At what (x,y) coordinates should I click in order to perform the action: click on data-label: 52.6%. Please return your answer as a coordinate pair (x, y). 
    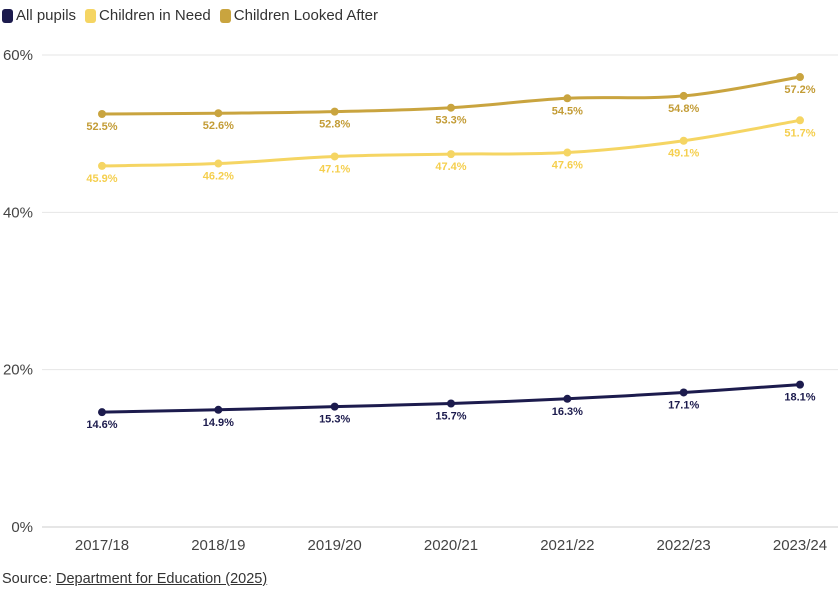
    Looking at the image, I should click on (218, 126).